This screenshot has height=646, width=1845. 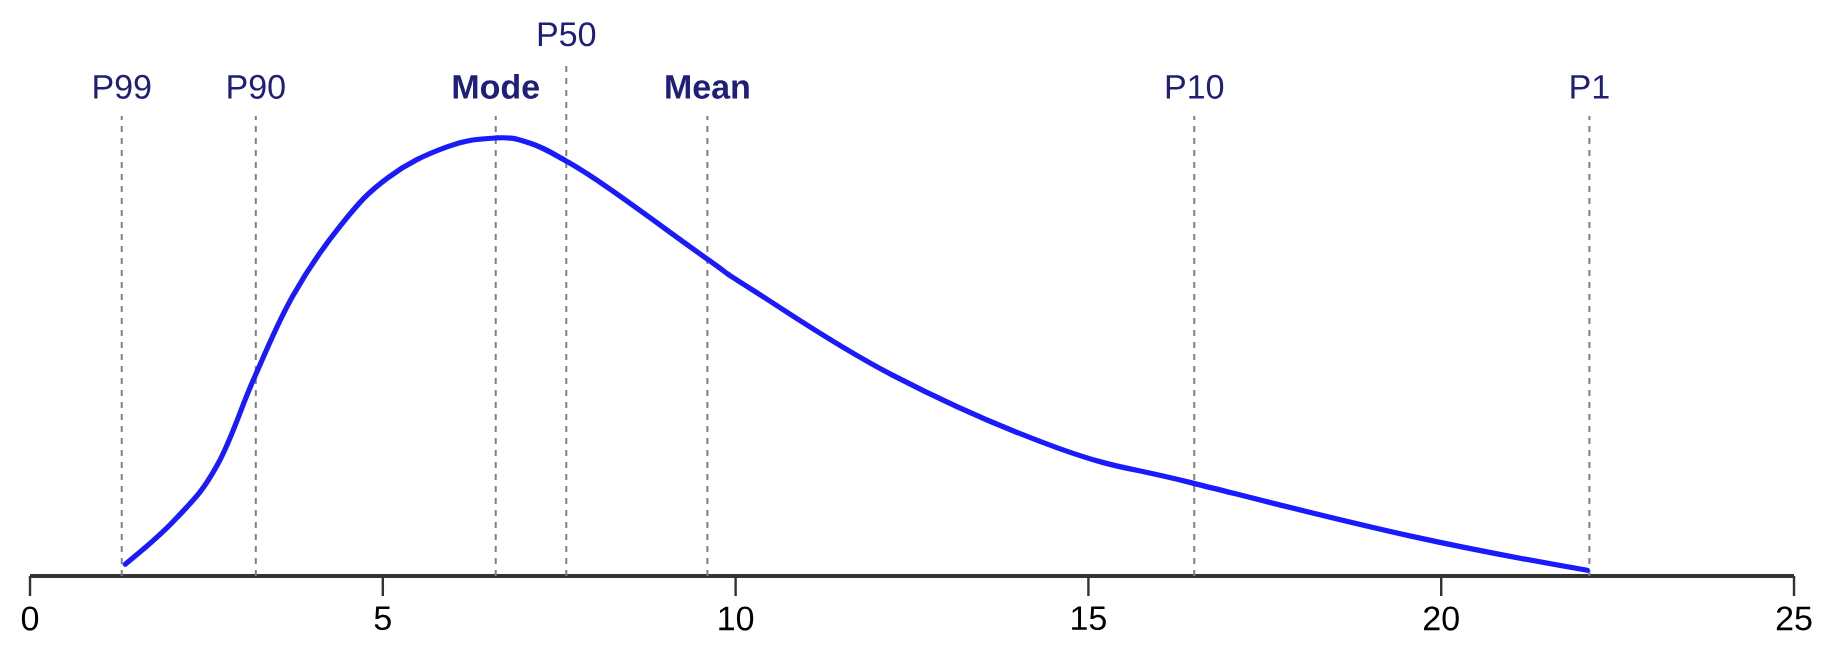 What do you see at coordinates (256, 86) in the screenshot?
I see `ref-line-label: P90` at bounding box center [256, 86].